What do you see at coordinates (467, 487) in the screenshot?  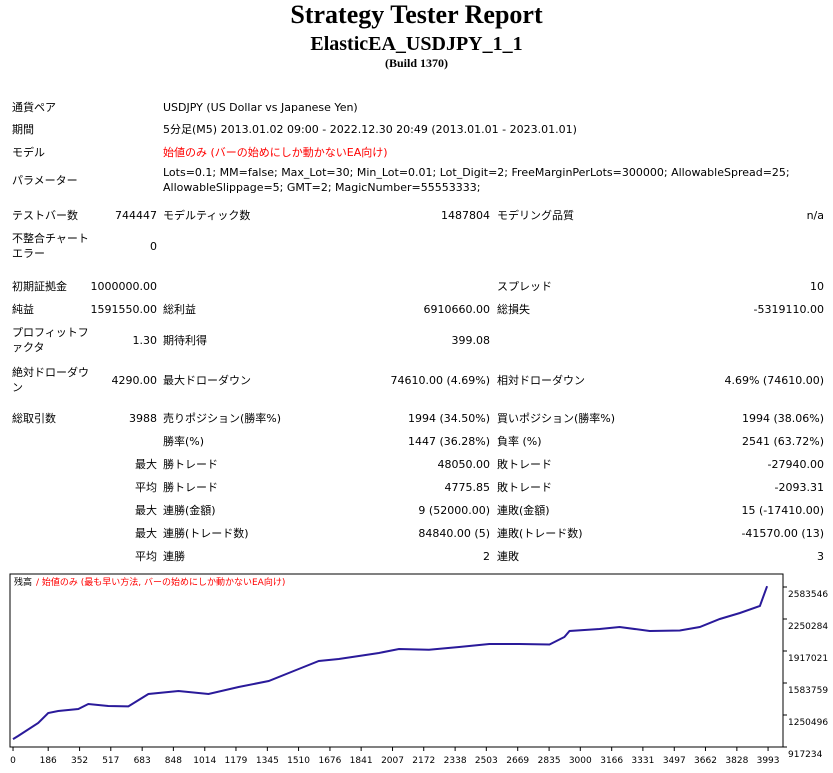 I see `stat-value: 4775.85` at bounding box center [467, 487].